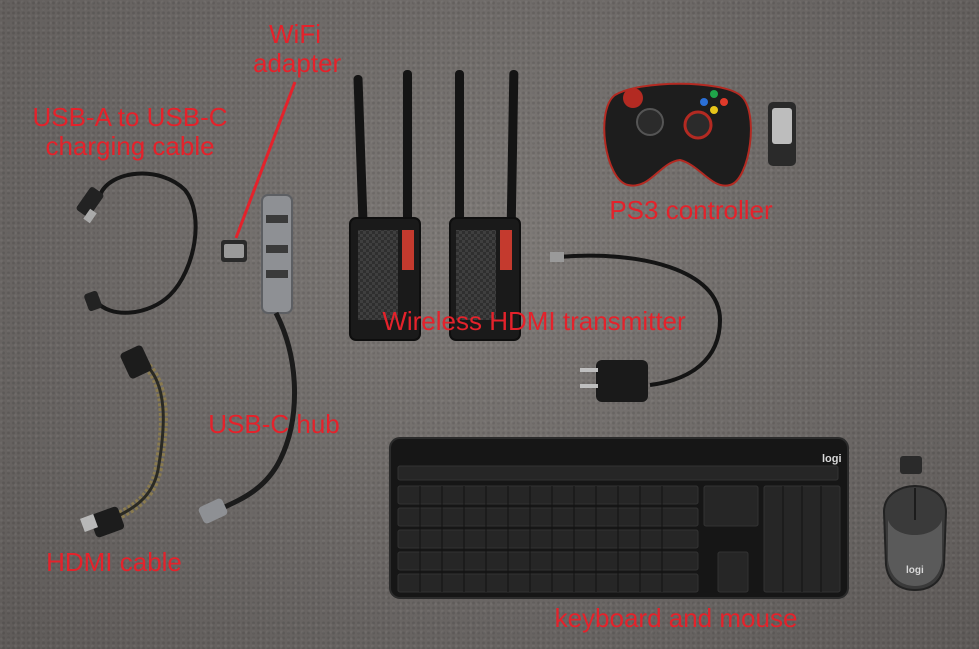  Describe the element at coordinates (534, 321) in the screenshot. I see `wireless-hdmi-transmitter-label: Wireless HDMI transmitter` at that location.